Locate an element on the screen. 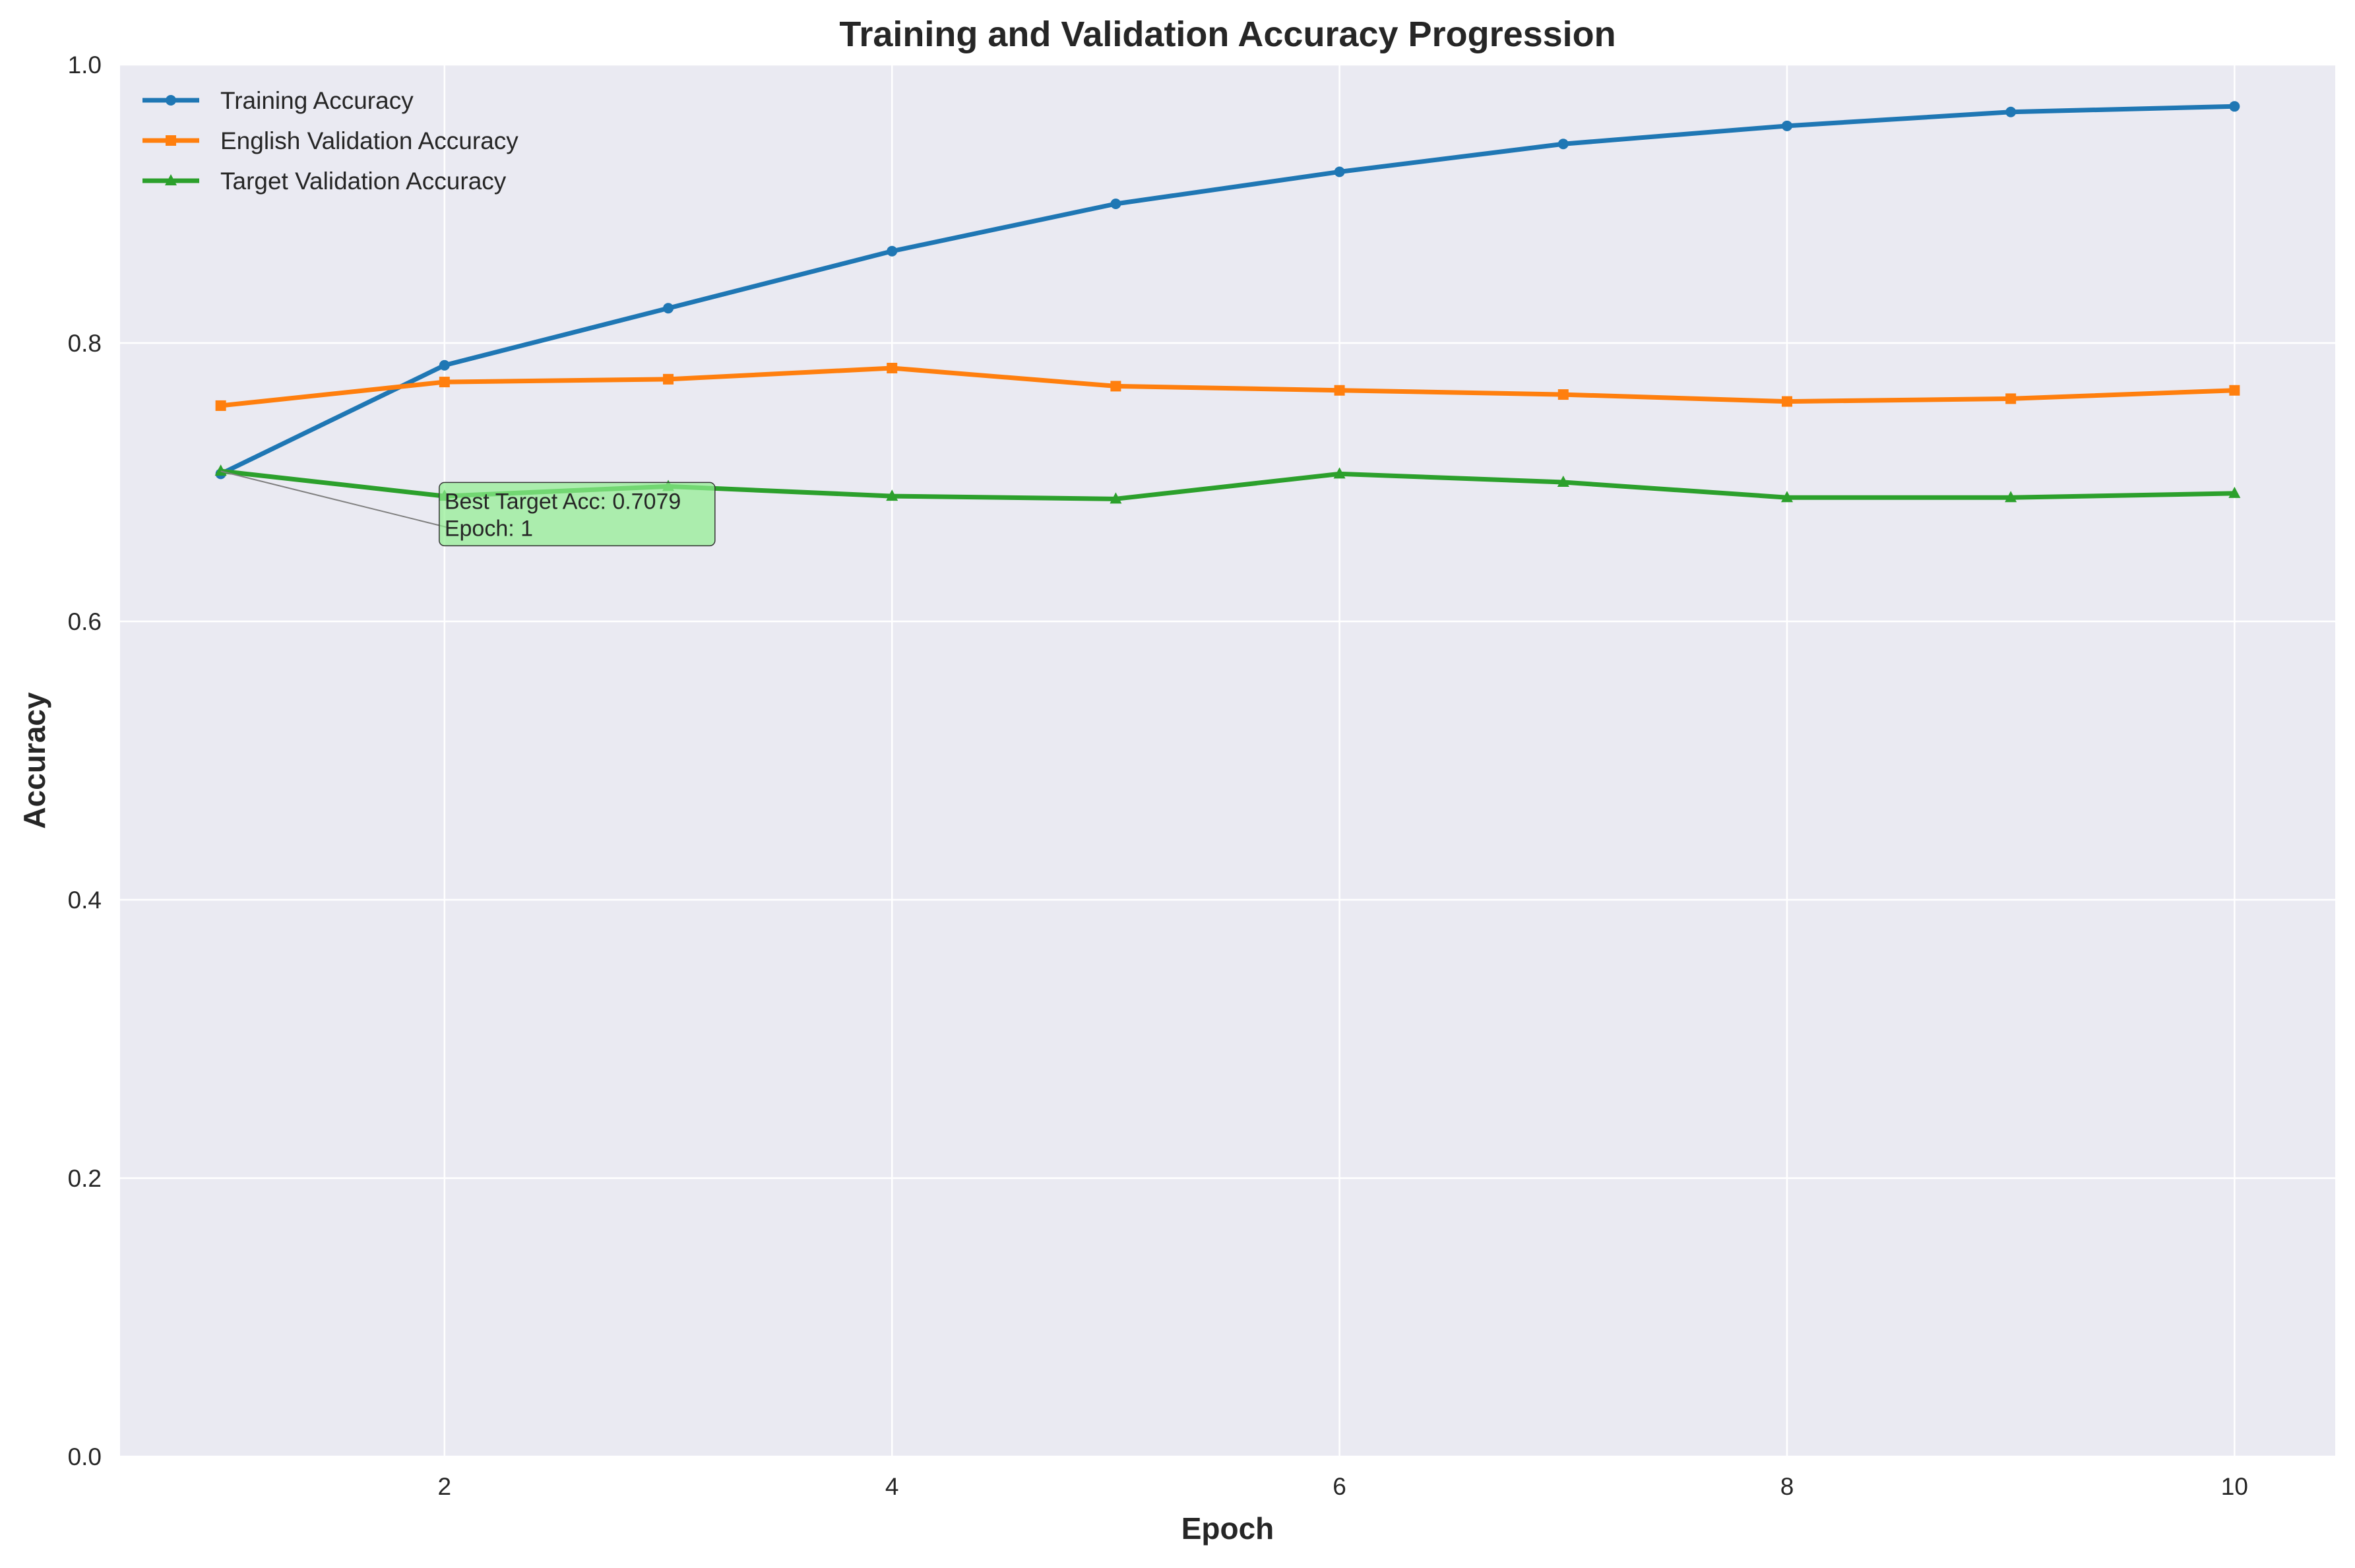 Image resolution: width=2355 pixels, height=1568 pixels. series-line is located at coordinates (1227, 386).